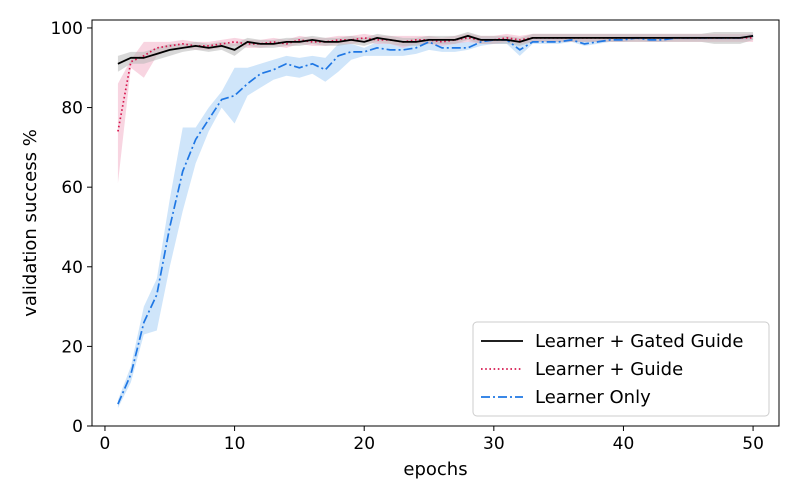  Describe the element at coordinates (72, 268) in the screenshot. I see `y-tick-label: 40` at that location.